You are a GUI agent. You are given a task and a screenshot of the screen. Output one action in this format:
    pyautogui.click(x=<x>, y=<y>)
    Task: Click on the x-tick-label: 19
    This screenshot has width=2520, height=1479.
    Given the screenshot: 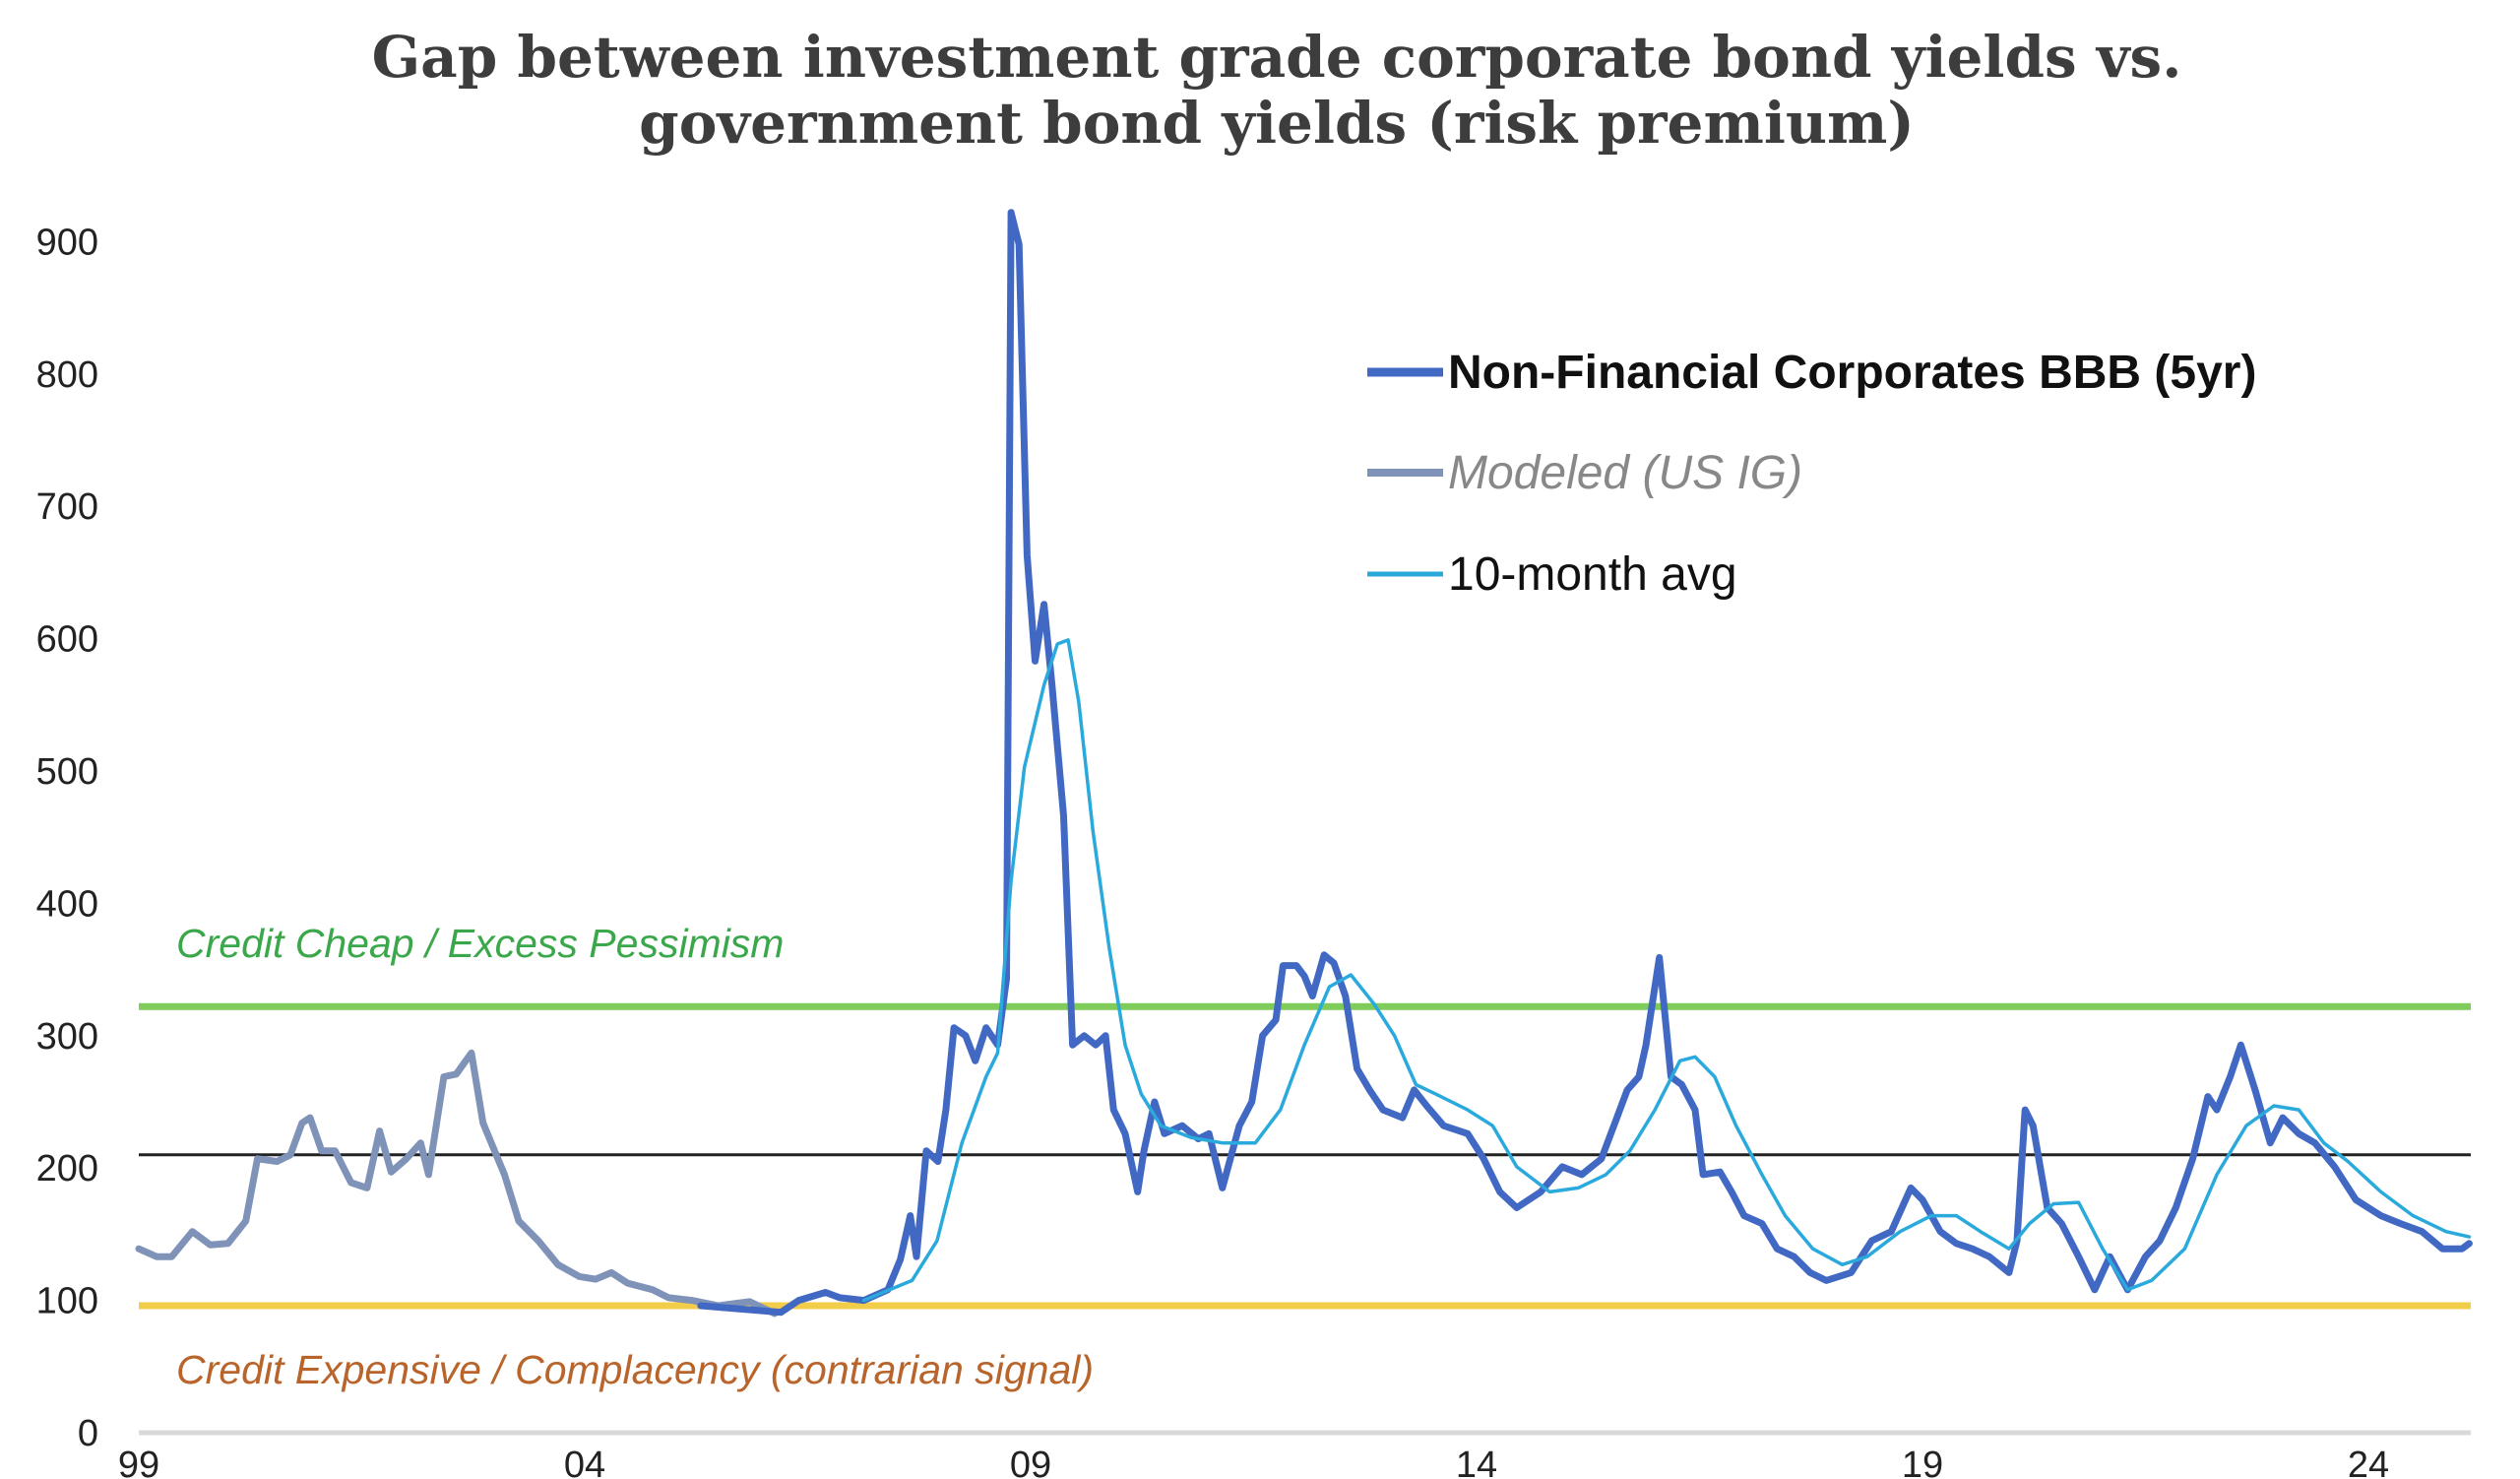 What is the action you would take?
    pyautogui.click(x=1922, y=1462)
    